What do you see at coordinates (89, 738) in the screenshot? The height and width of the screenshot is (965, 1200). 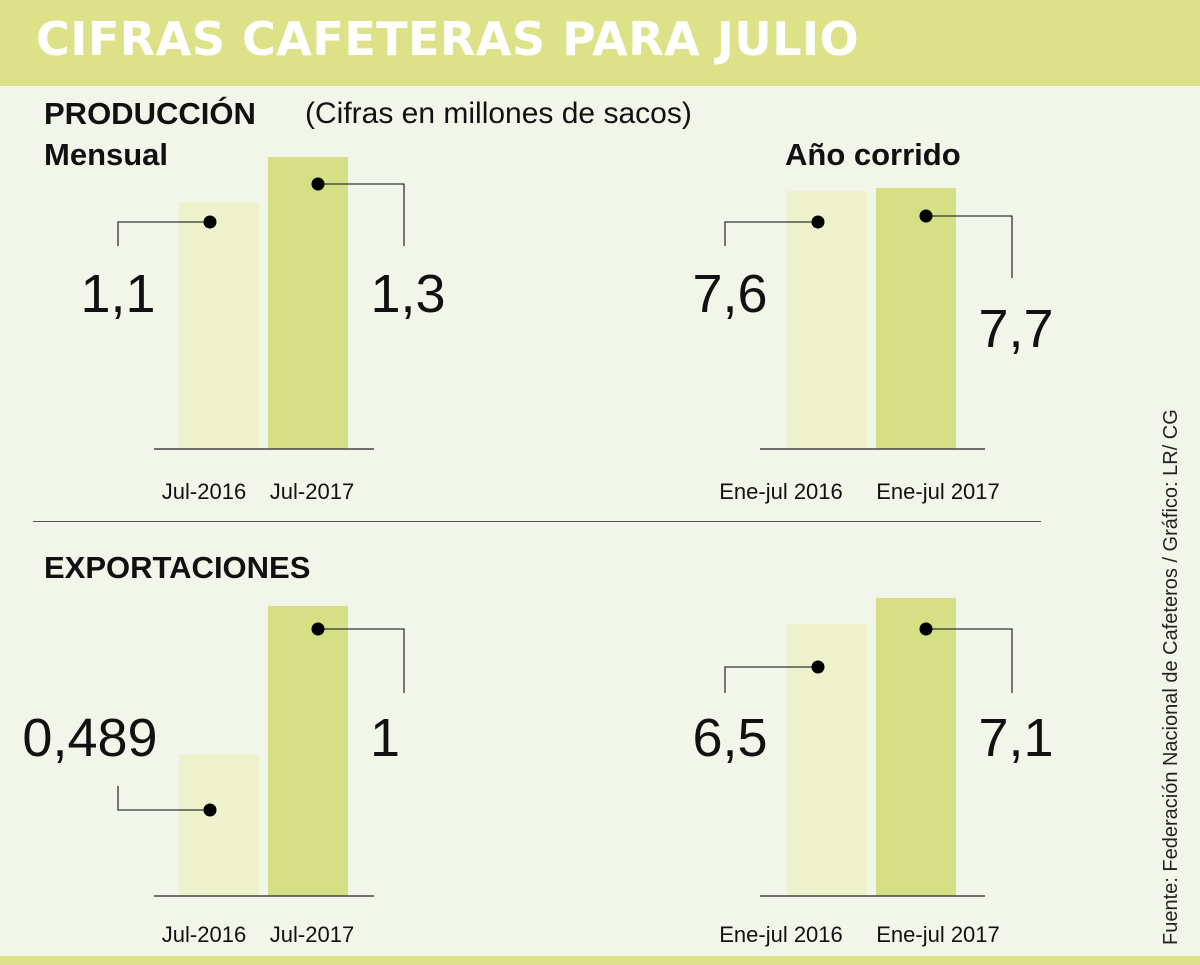 I see `value-label-2-0: 0,489` at bounding box center [89, 738].